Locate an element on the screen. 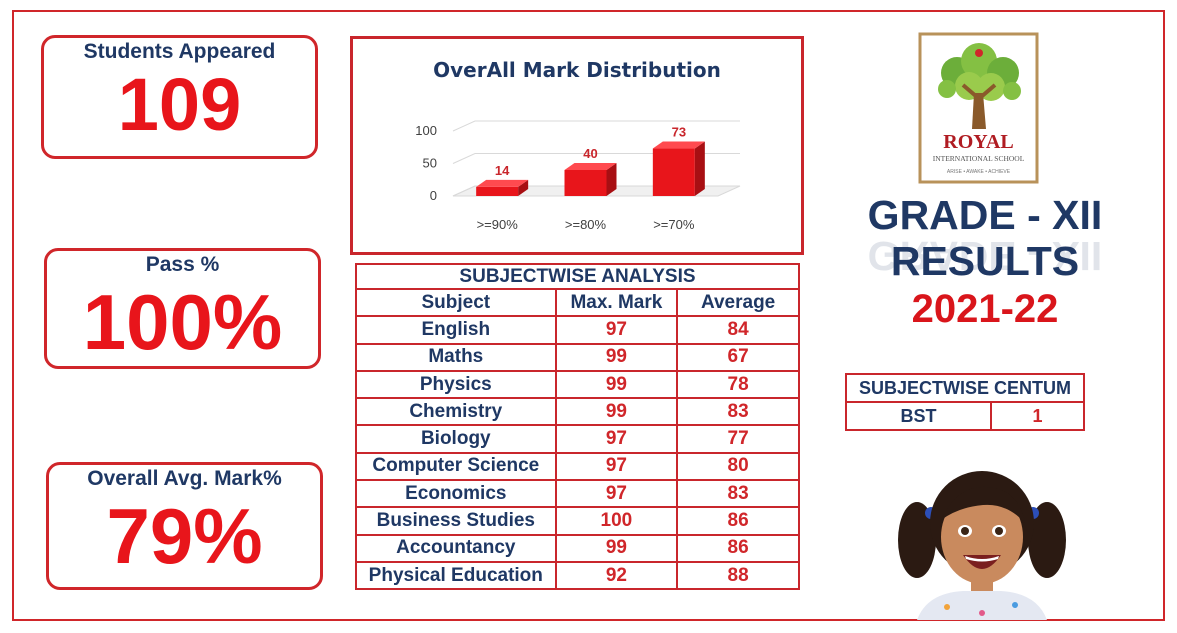 The image size is (1177, 633). table-row: English 97 84 is located at coordinates (577, 330).